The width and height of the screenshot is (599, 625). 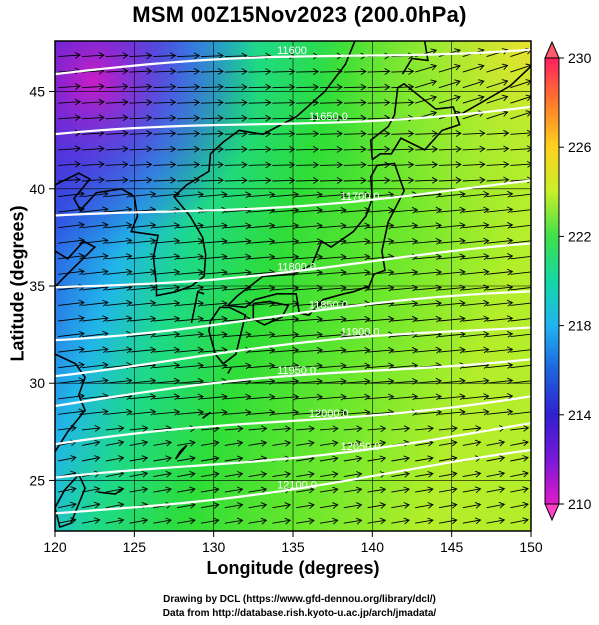 What do you see at coordinates (42, 286) in the screenshot?
I see `y-axis-ticks: 25 30 35 40 45` at bounding box center [42, 286].